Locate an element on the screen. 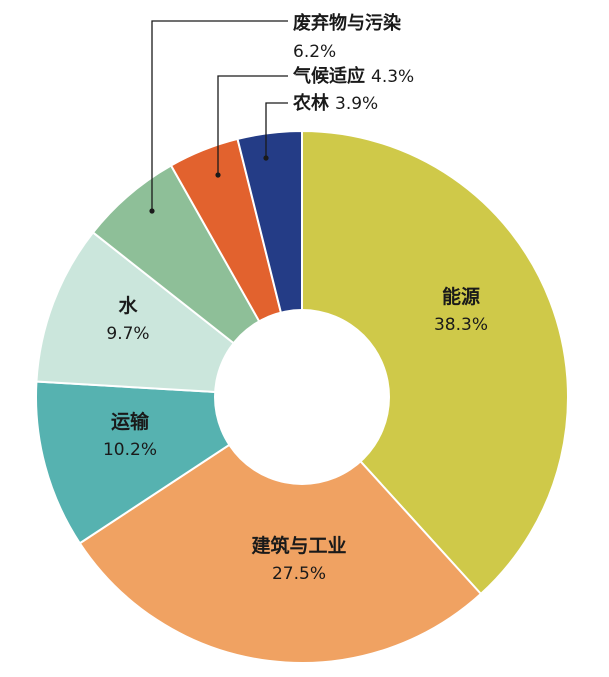 The width and height of the screenshot is (609, 677). leader-line-waste-pollution is located at coordinates (219, 115).